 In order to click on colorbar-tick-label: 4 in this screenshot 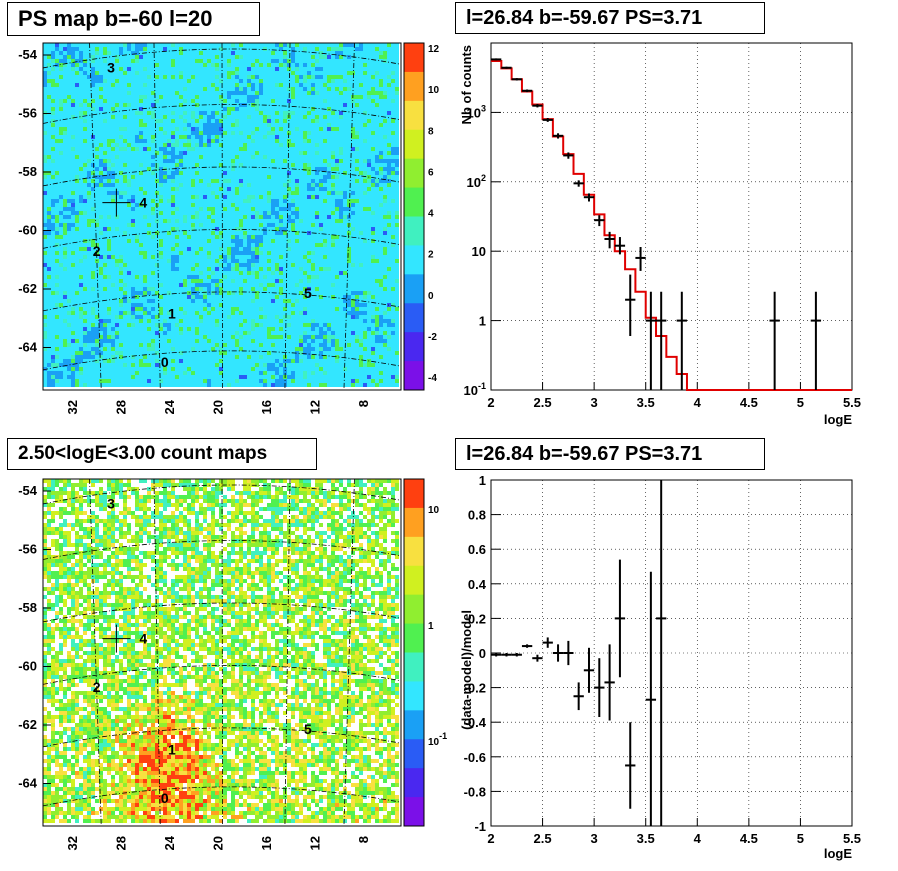, I will do `click(431, 214)`.